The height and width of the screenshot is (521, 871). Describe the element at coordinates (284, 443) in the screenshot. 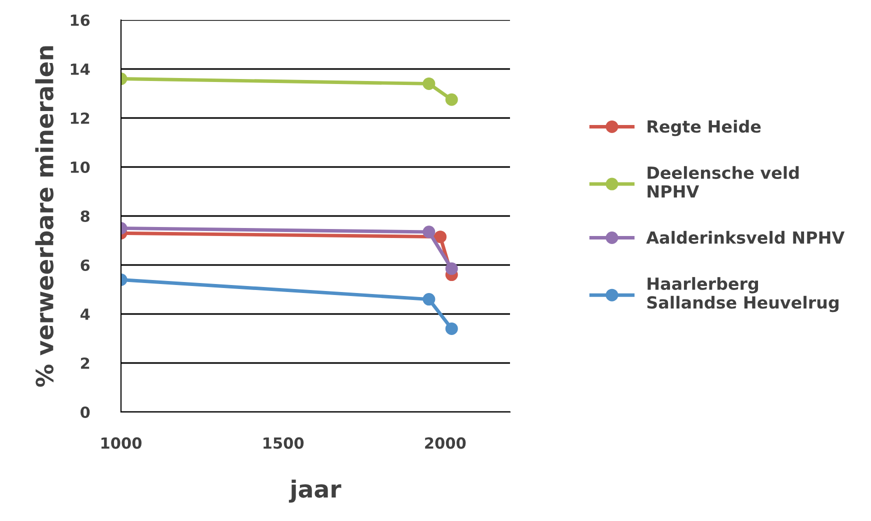

I see `x-tick-label: 1500` at that location.